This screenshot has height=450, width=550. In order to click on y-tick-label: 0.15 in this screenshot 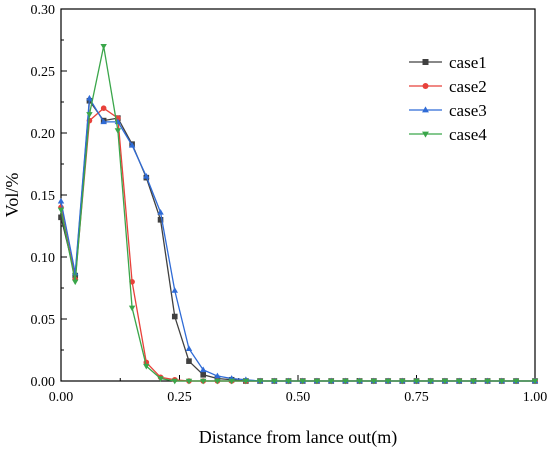, I will do `click(43, 196)`.